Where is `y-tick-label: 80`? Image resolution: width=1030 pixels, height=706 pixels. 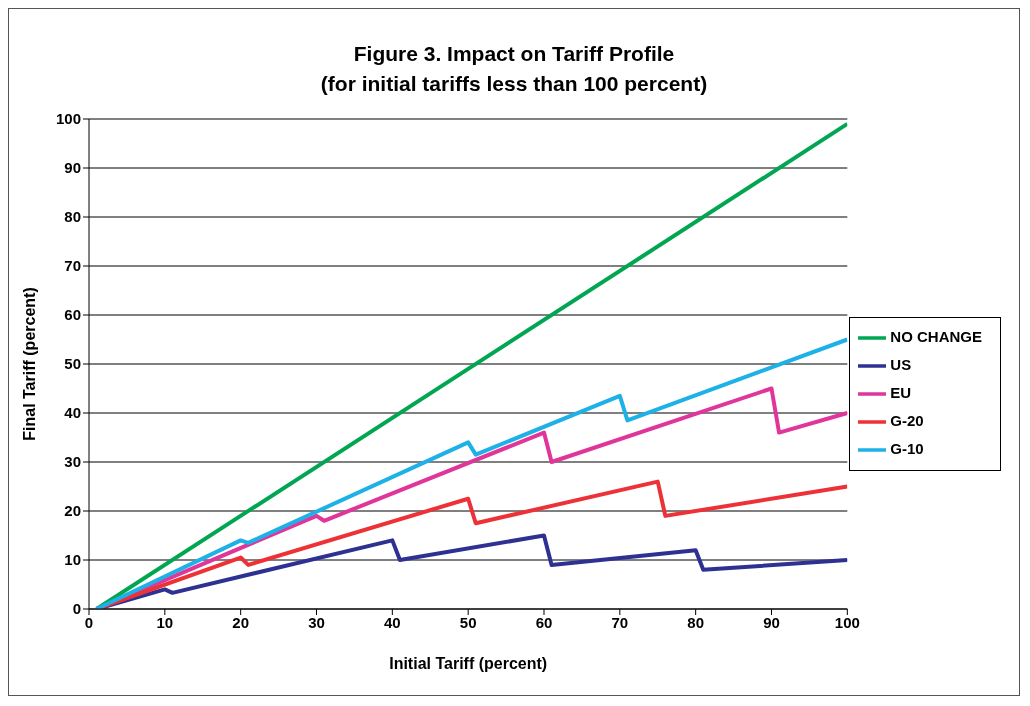 y-tick-label: 80 is located at coordinates (72, 217).